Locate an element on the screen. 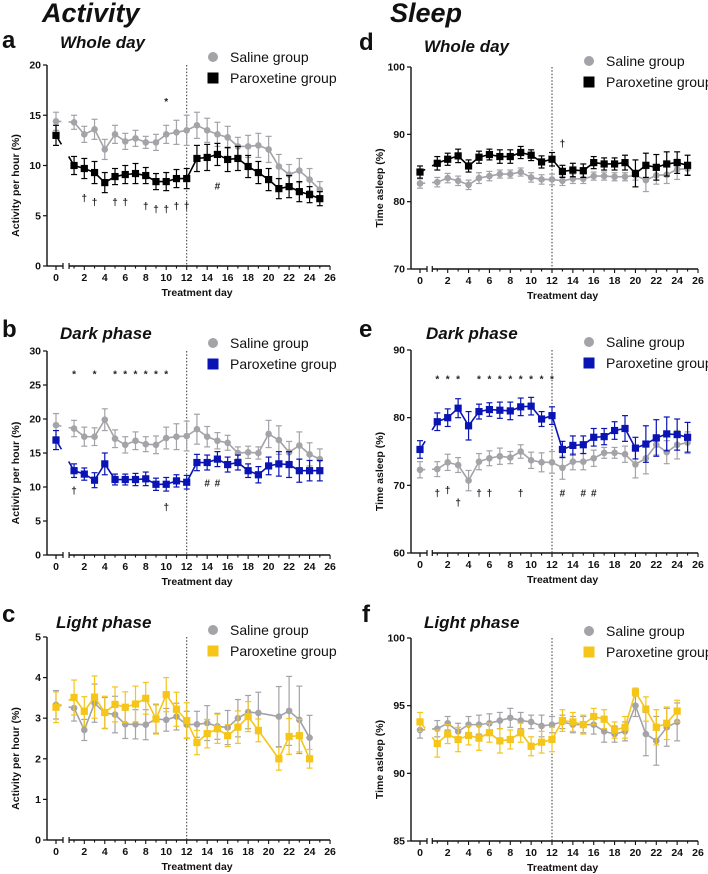  y-tick-label: 80 is located at coordinates (399, 202).